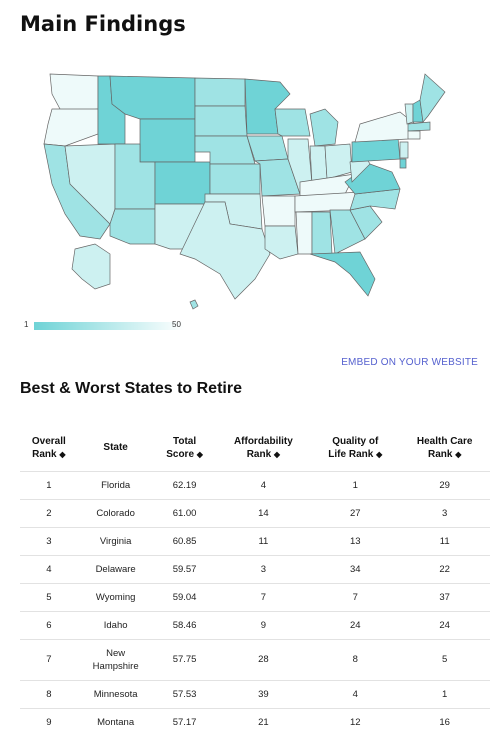 The width and height of the screenshot is (500, 741). Describe the element at coordinates (115, 597) in the screenshot. I see `table-cell: Wyoming` at that location.